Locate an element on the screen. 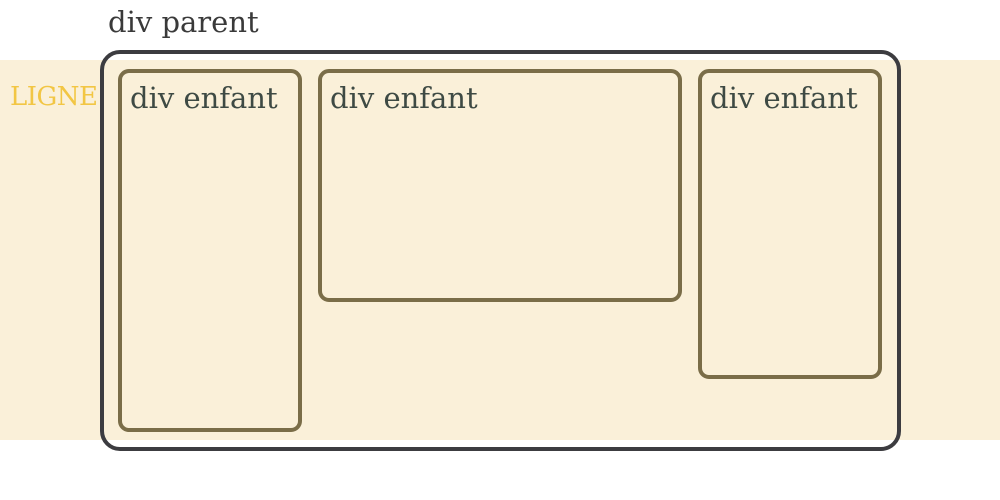 The image size is (1000, 500). child-label-3: div enfant is located at coordinates (784, 98).